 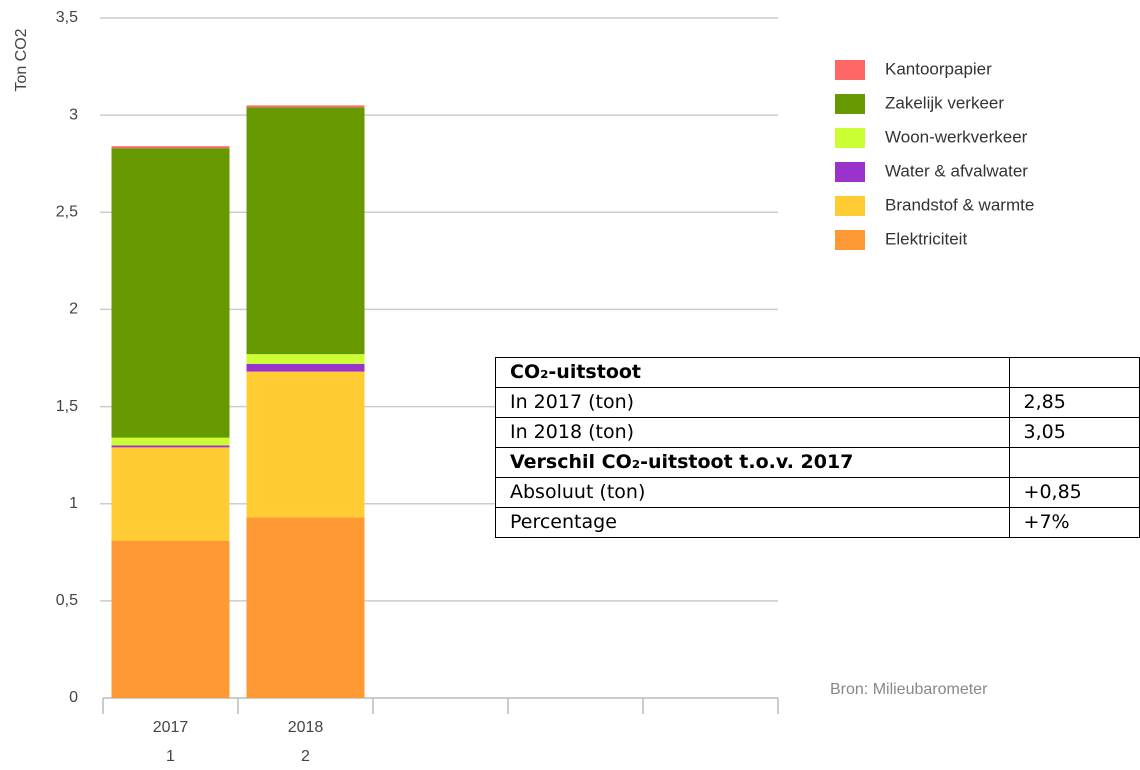 I want to click on table-row: Percentage +7%, so click(x=817, y=522).